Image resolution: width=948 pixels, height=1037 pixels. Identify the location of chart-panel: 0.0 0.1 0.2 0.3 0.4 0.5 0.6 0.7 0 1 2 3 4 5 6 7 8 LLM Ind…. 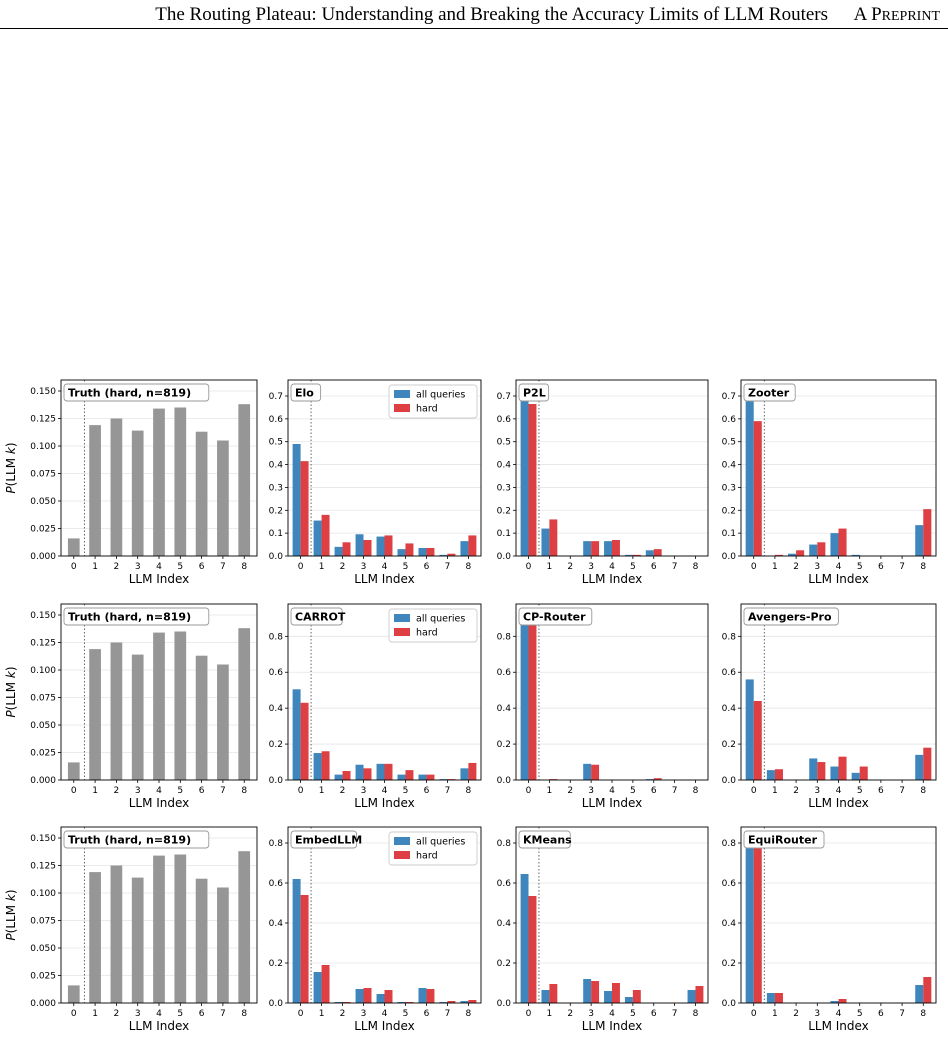
(829, 482).